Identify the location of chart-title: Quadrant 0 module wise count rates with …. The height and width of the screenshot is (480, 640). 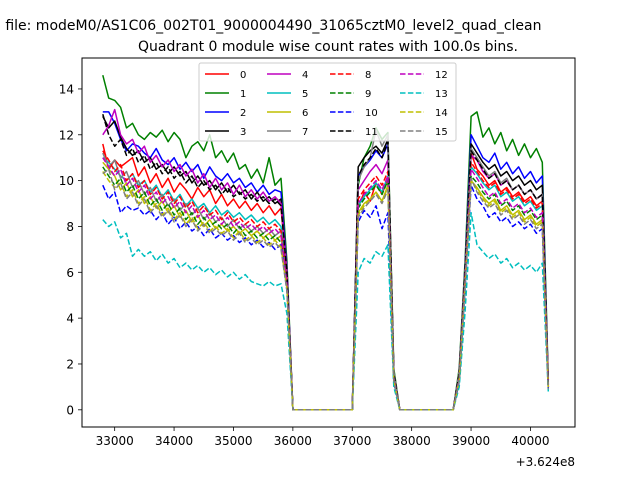
(328, 47).